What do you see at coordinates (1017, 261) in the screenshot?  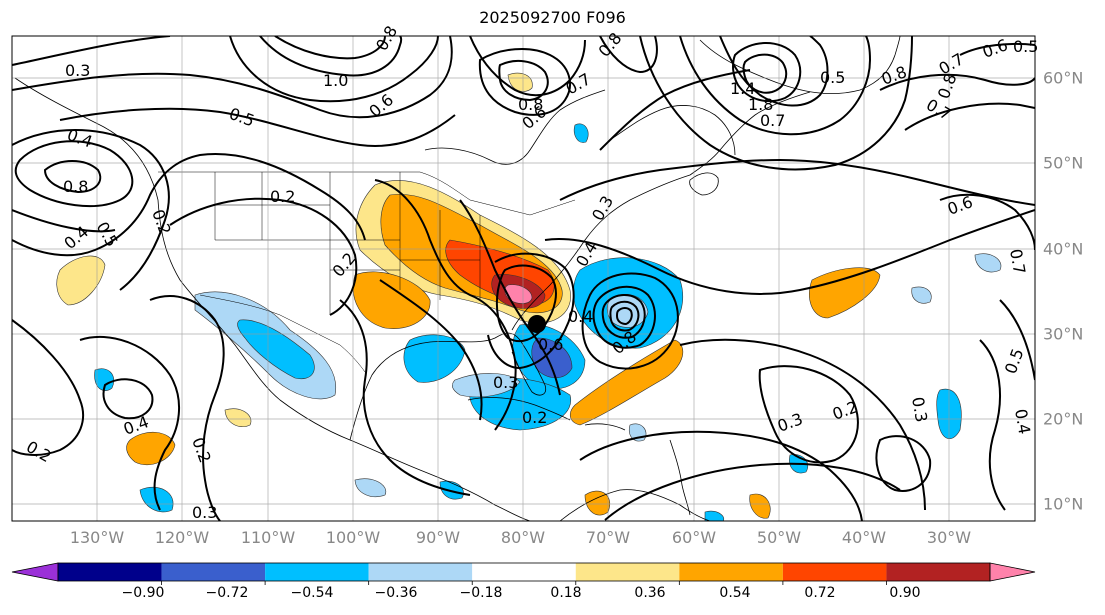 I see `contour-label: 0.7` at bounding box center [1017, 261].